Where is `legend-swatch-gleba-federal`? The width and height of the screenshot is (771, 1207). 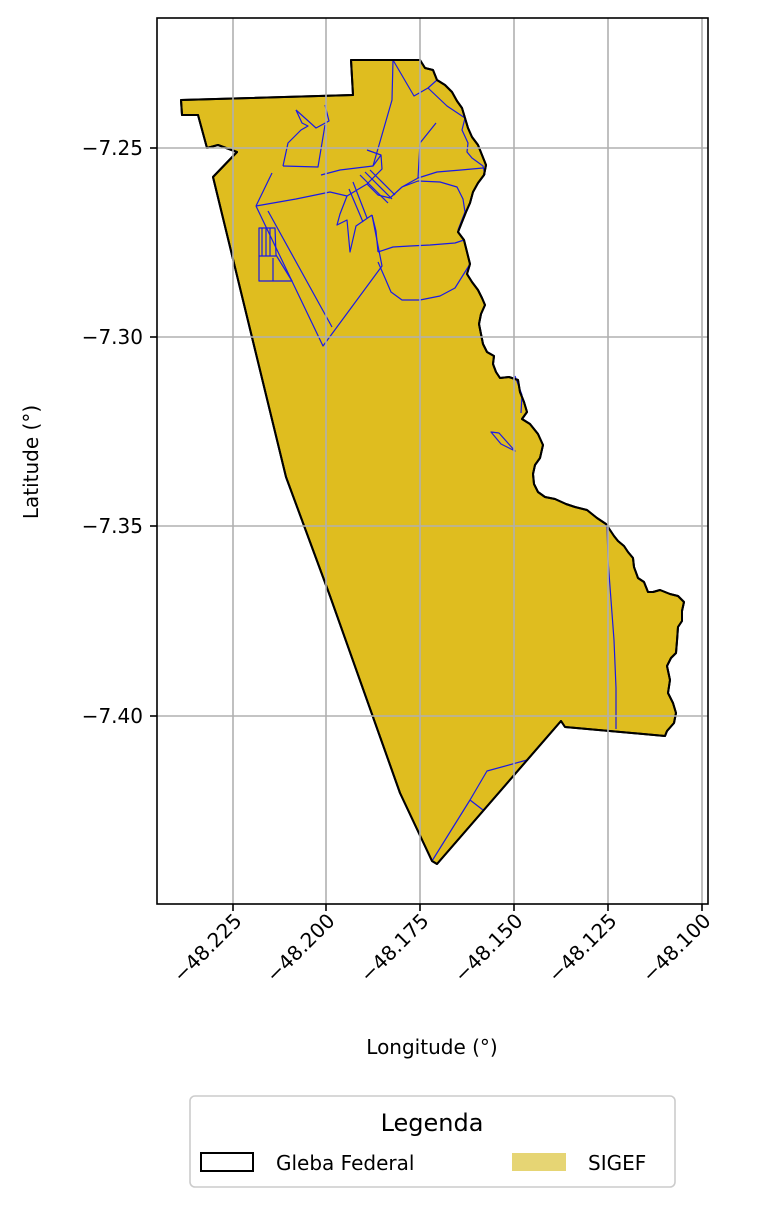
legend-swatch-gleba-federal is located at coordinates (227, 1162).